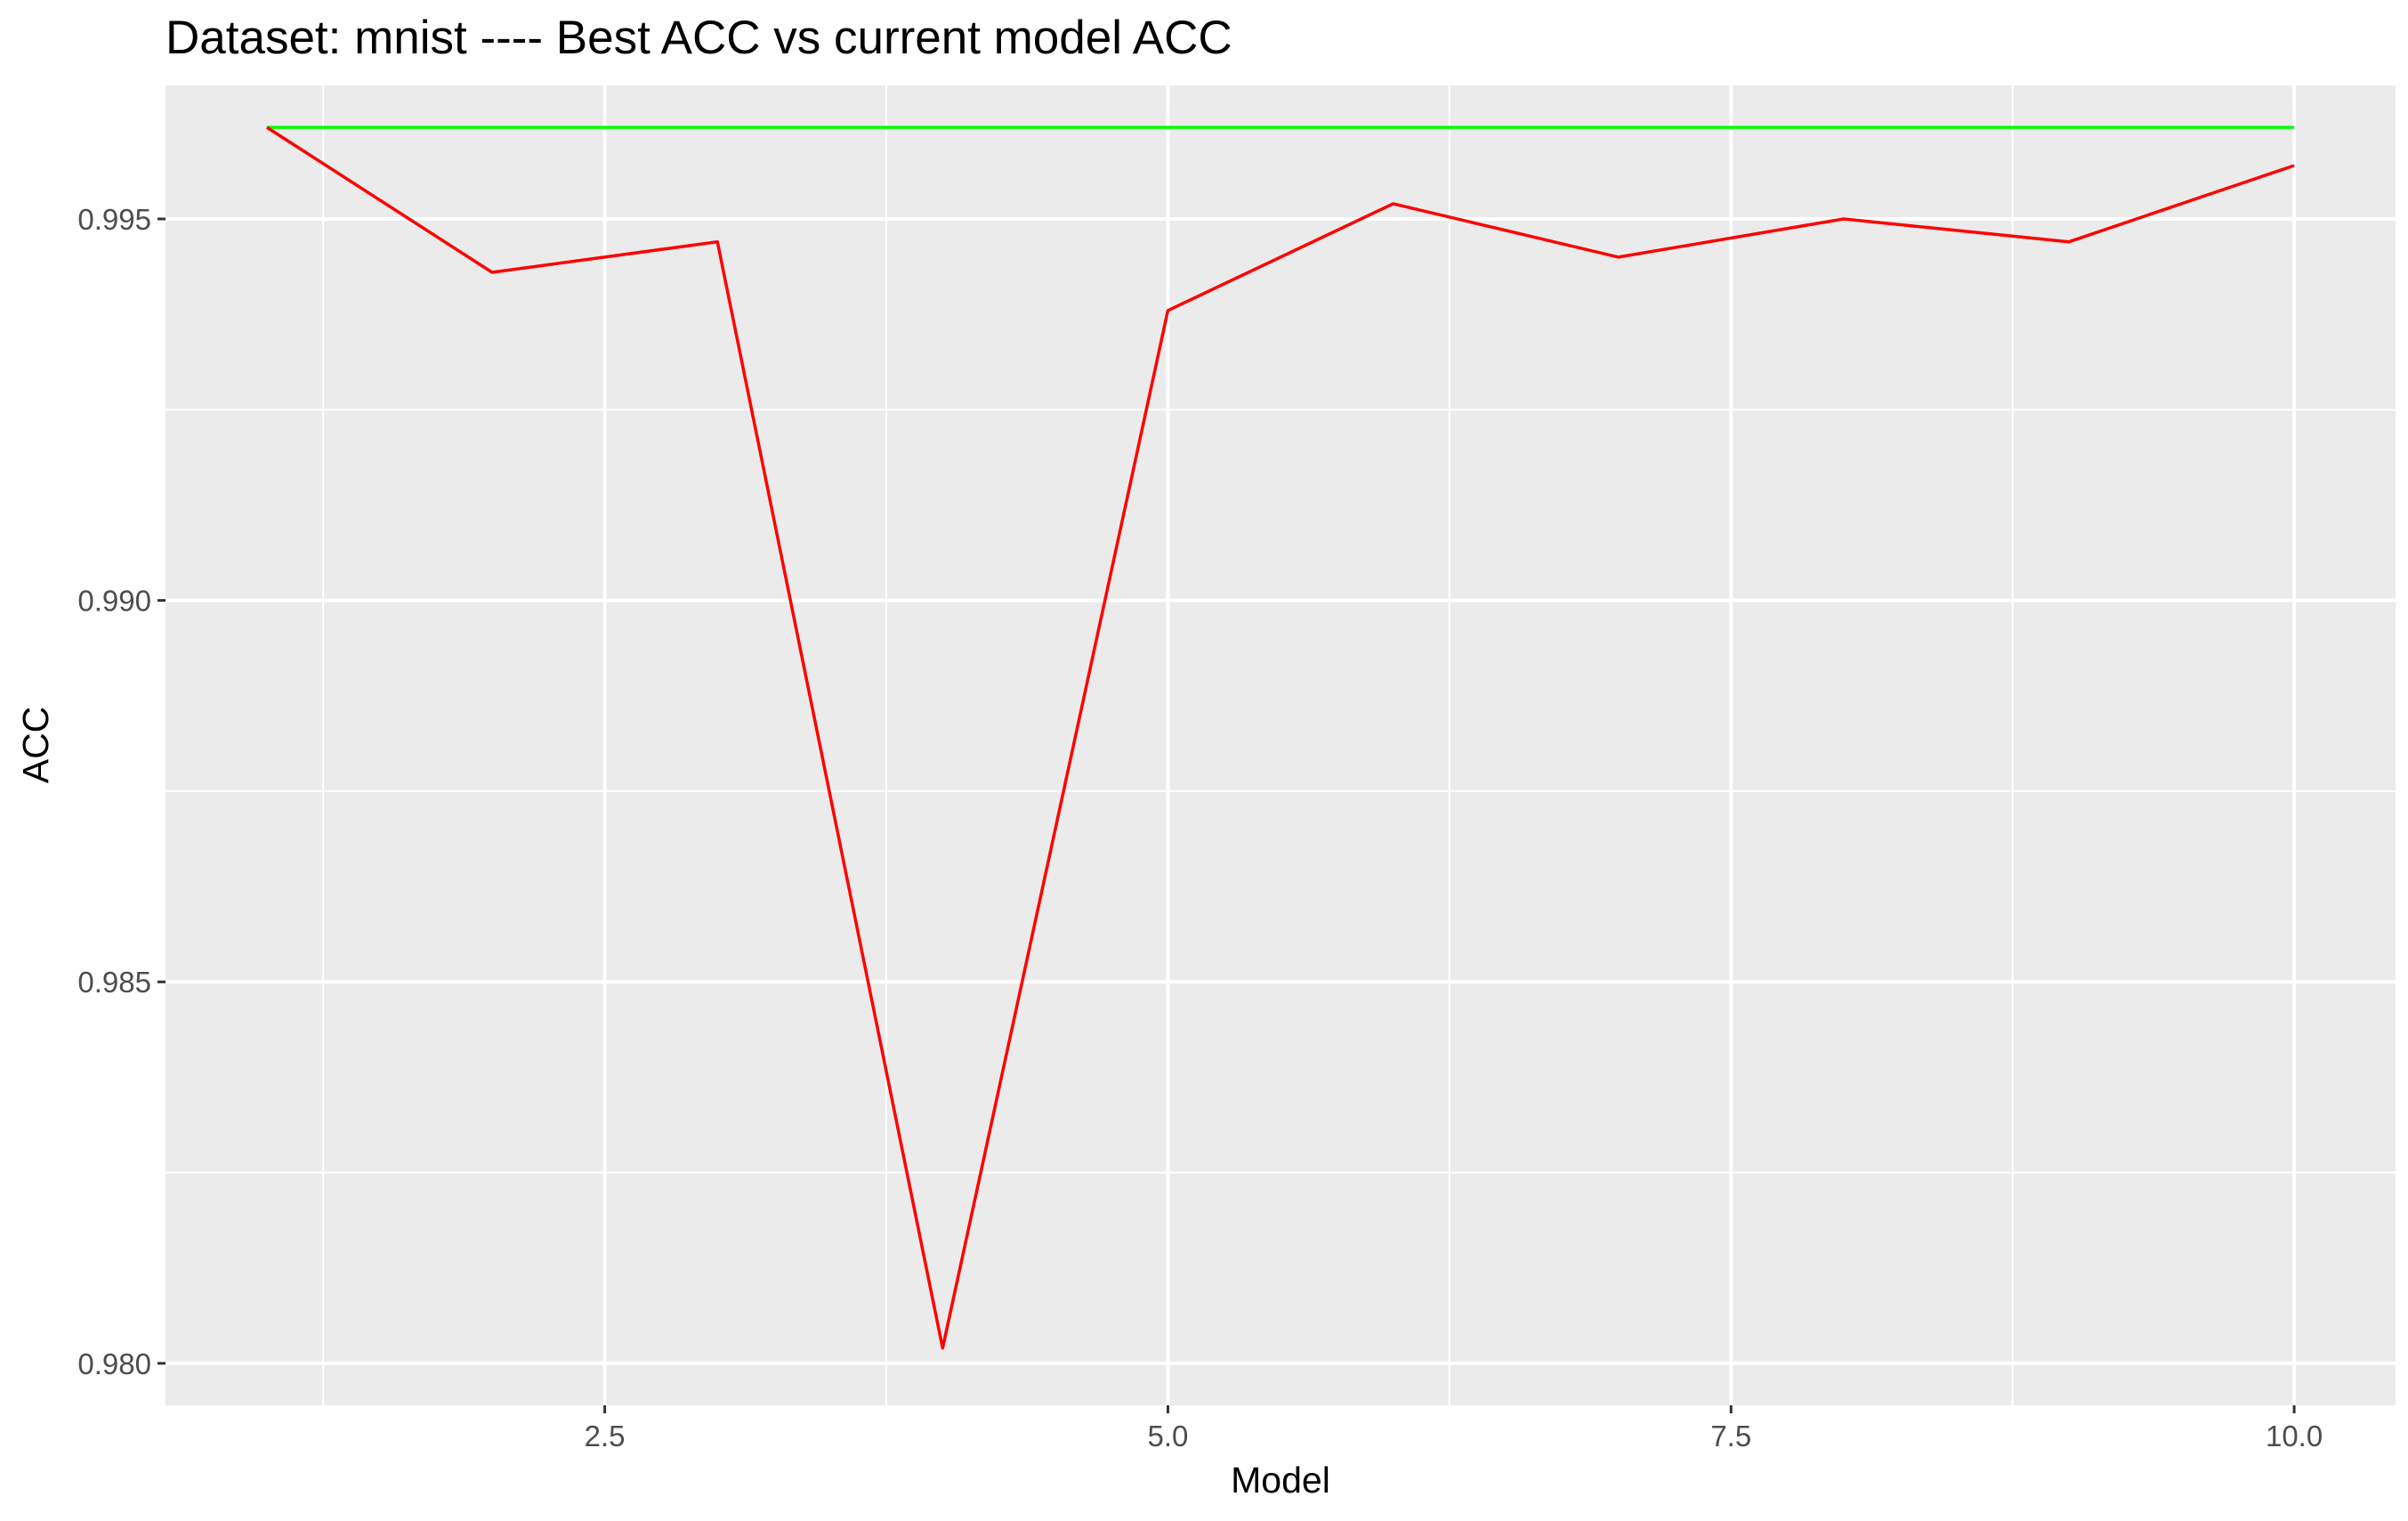 The height and width of the screenshot is (1521, 2408). I want to click on y-tick-label: 0.980, so click(114, 1363).